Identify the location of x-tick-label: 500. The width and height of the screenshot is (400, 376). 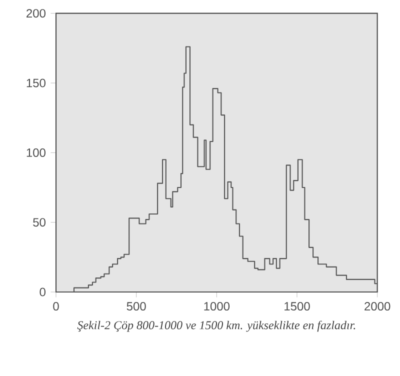
(136, 306).